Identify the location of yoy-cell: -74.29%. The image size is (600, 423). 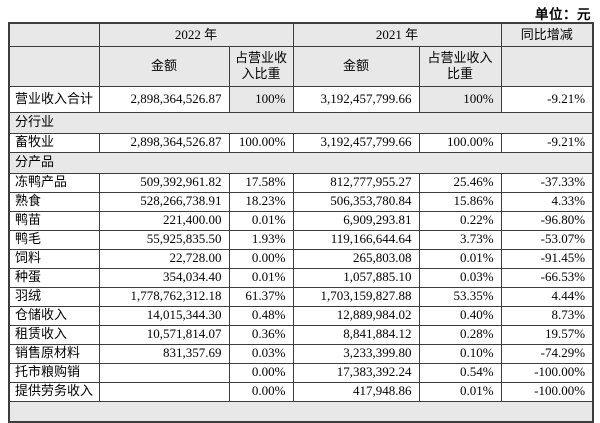
(547, 353).